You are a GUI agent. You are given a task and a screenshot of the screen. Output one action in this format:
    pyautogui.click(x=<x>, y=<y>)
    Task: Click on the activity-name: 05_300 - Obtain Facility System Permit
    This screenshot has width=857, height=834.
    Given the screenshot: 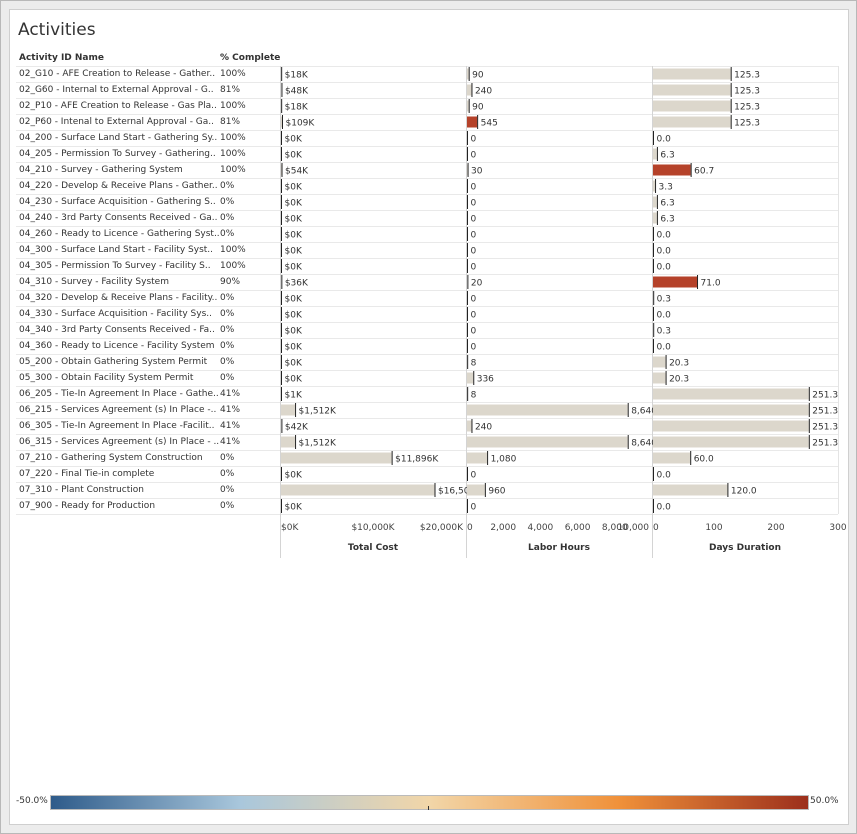 What is the action you would take?
    pyautogui.click(x=106, y=378)
    